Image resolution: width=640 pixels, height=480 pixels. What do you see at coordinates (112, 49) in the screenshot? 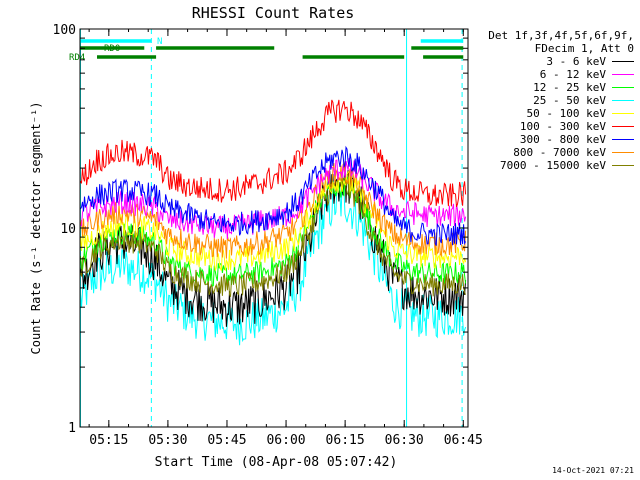
I see `state-bar-label-rd0: RD0` at bounding box center [112, 49].